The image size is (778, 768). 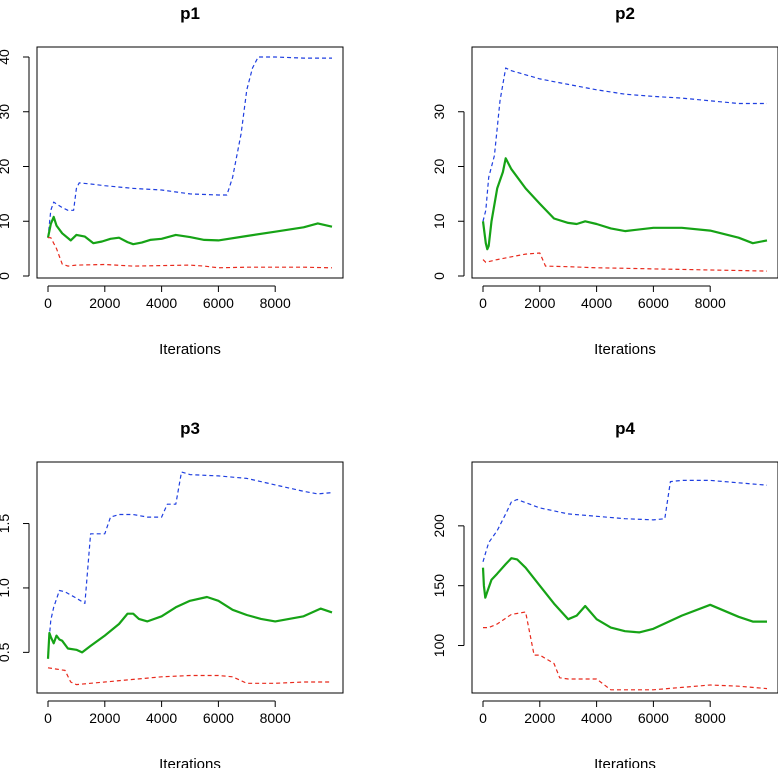 What do you see at coordinates (6, 524) in the screenshot?
I see `y-tick-label: 1.5` at bounding box center [6, 524].